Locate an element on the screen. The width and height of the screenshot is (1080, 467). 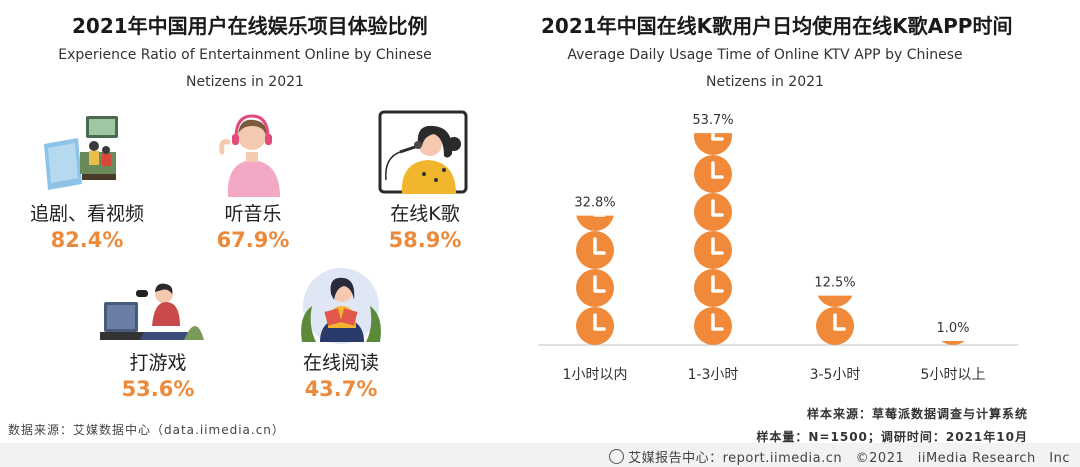
tv-viewer-icon is located at coordinates (81, 153).